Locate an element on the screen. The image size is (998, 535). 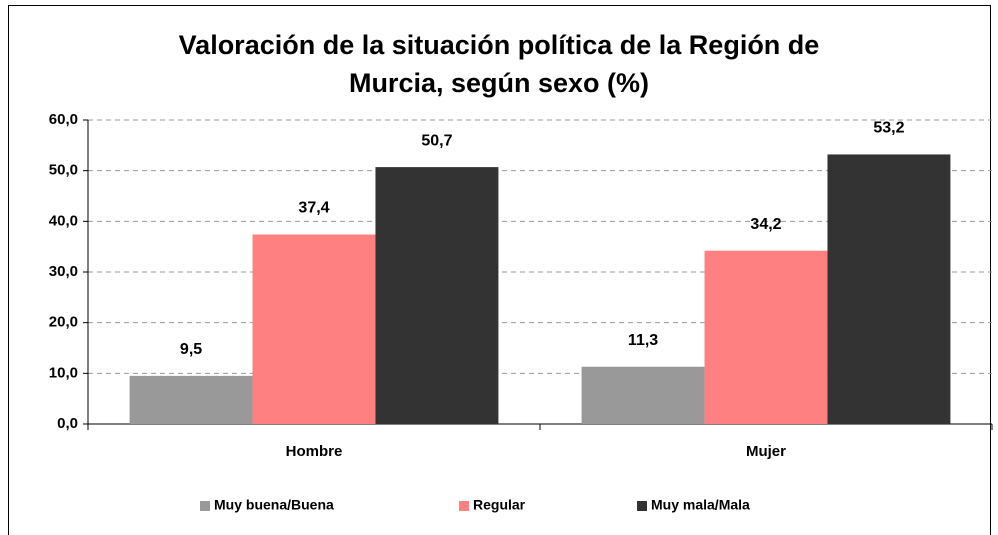
value-label: 37,4 is located at coordinates (313, 208).